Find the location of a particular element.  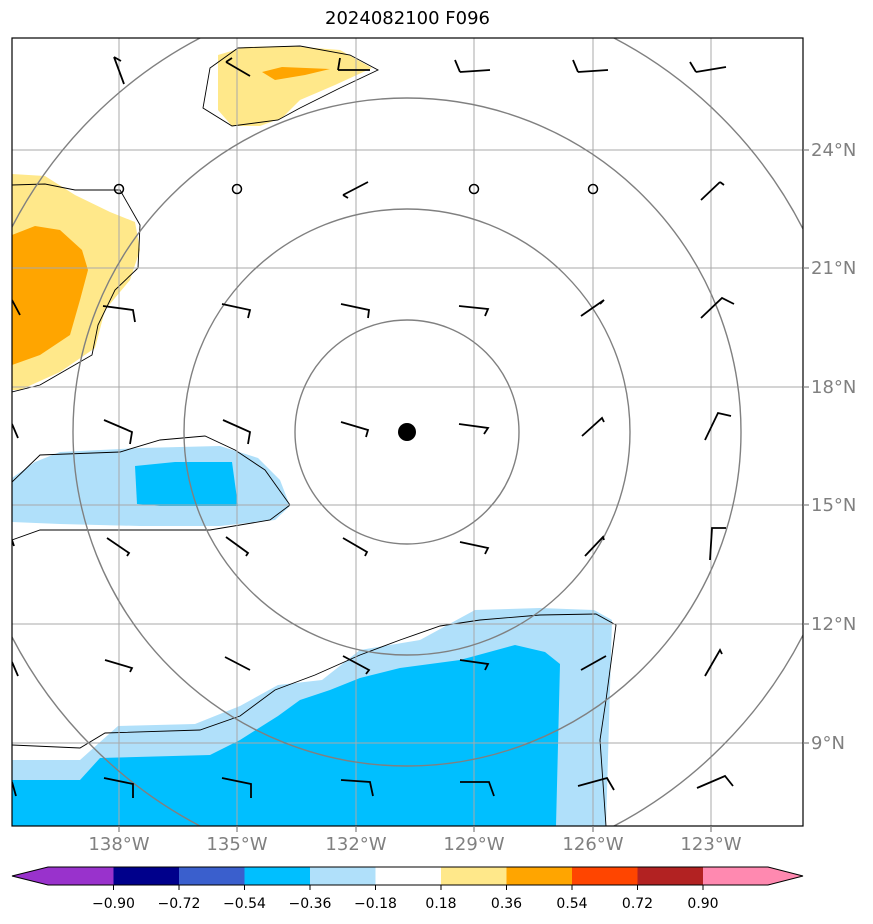

colorbar-tick-label: −0.18 is located at coordinates (375, 904).